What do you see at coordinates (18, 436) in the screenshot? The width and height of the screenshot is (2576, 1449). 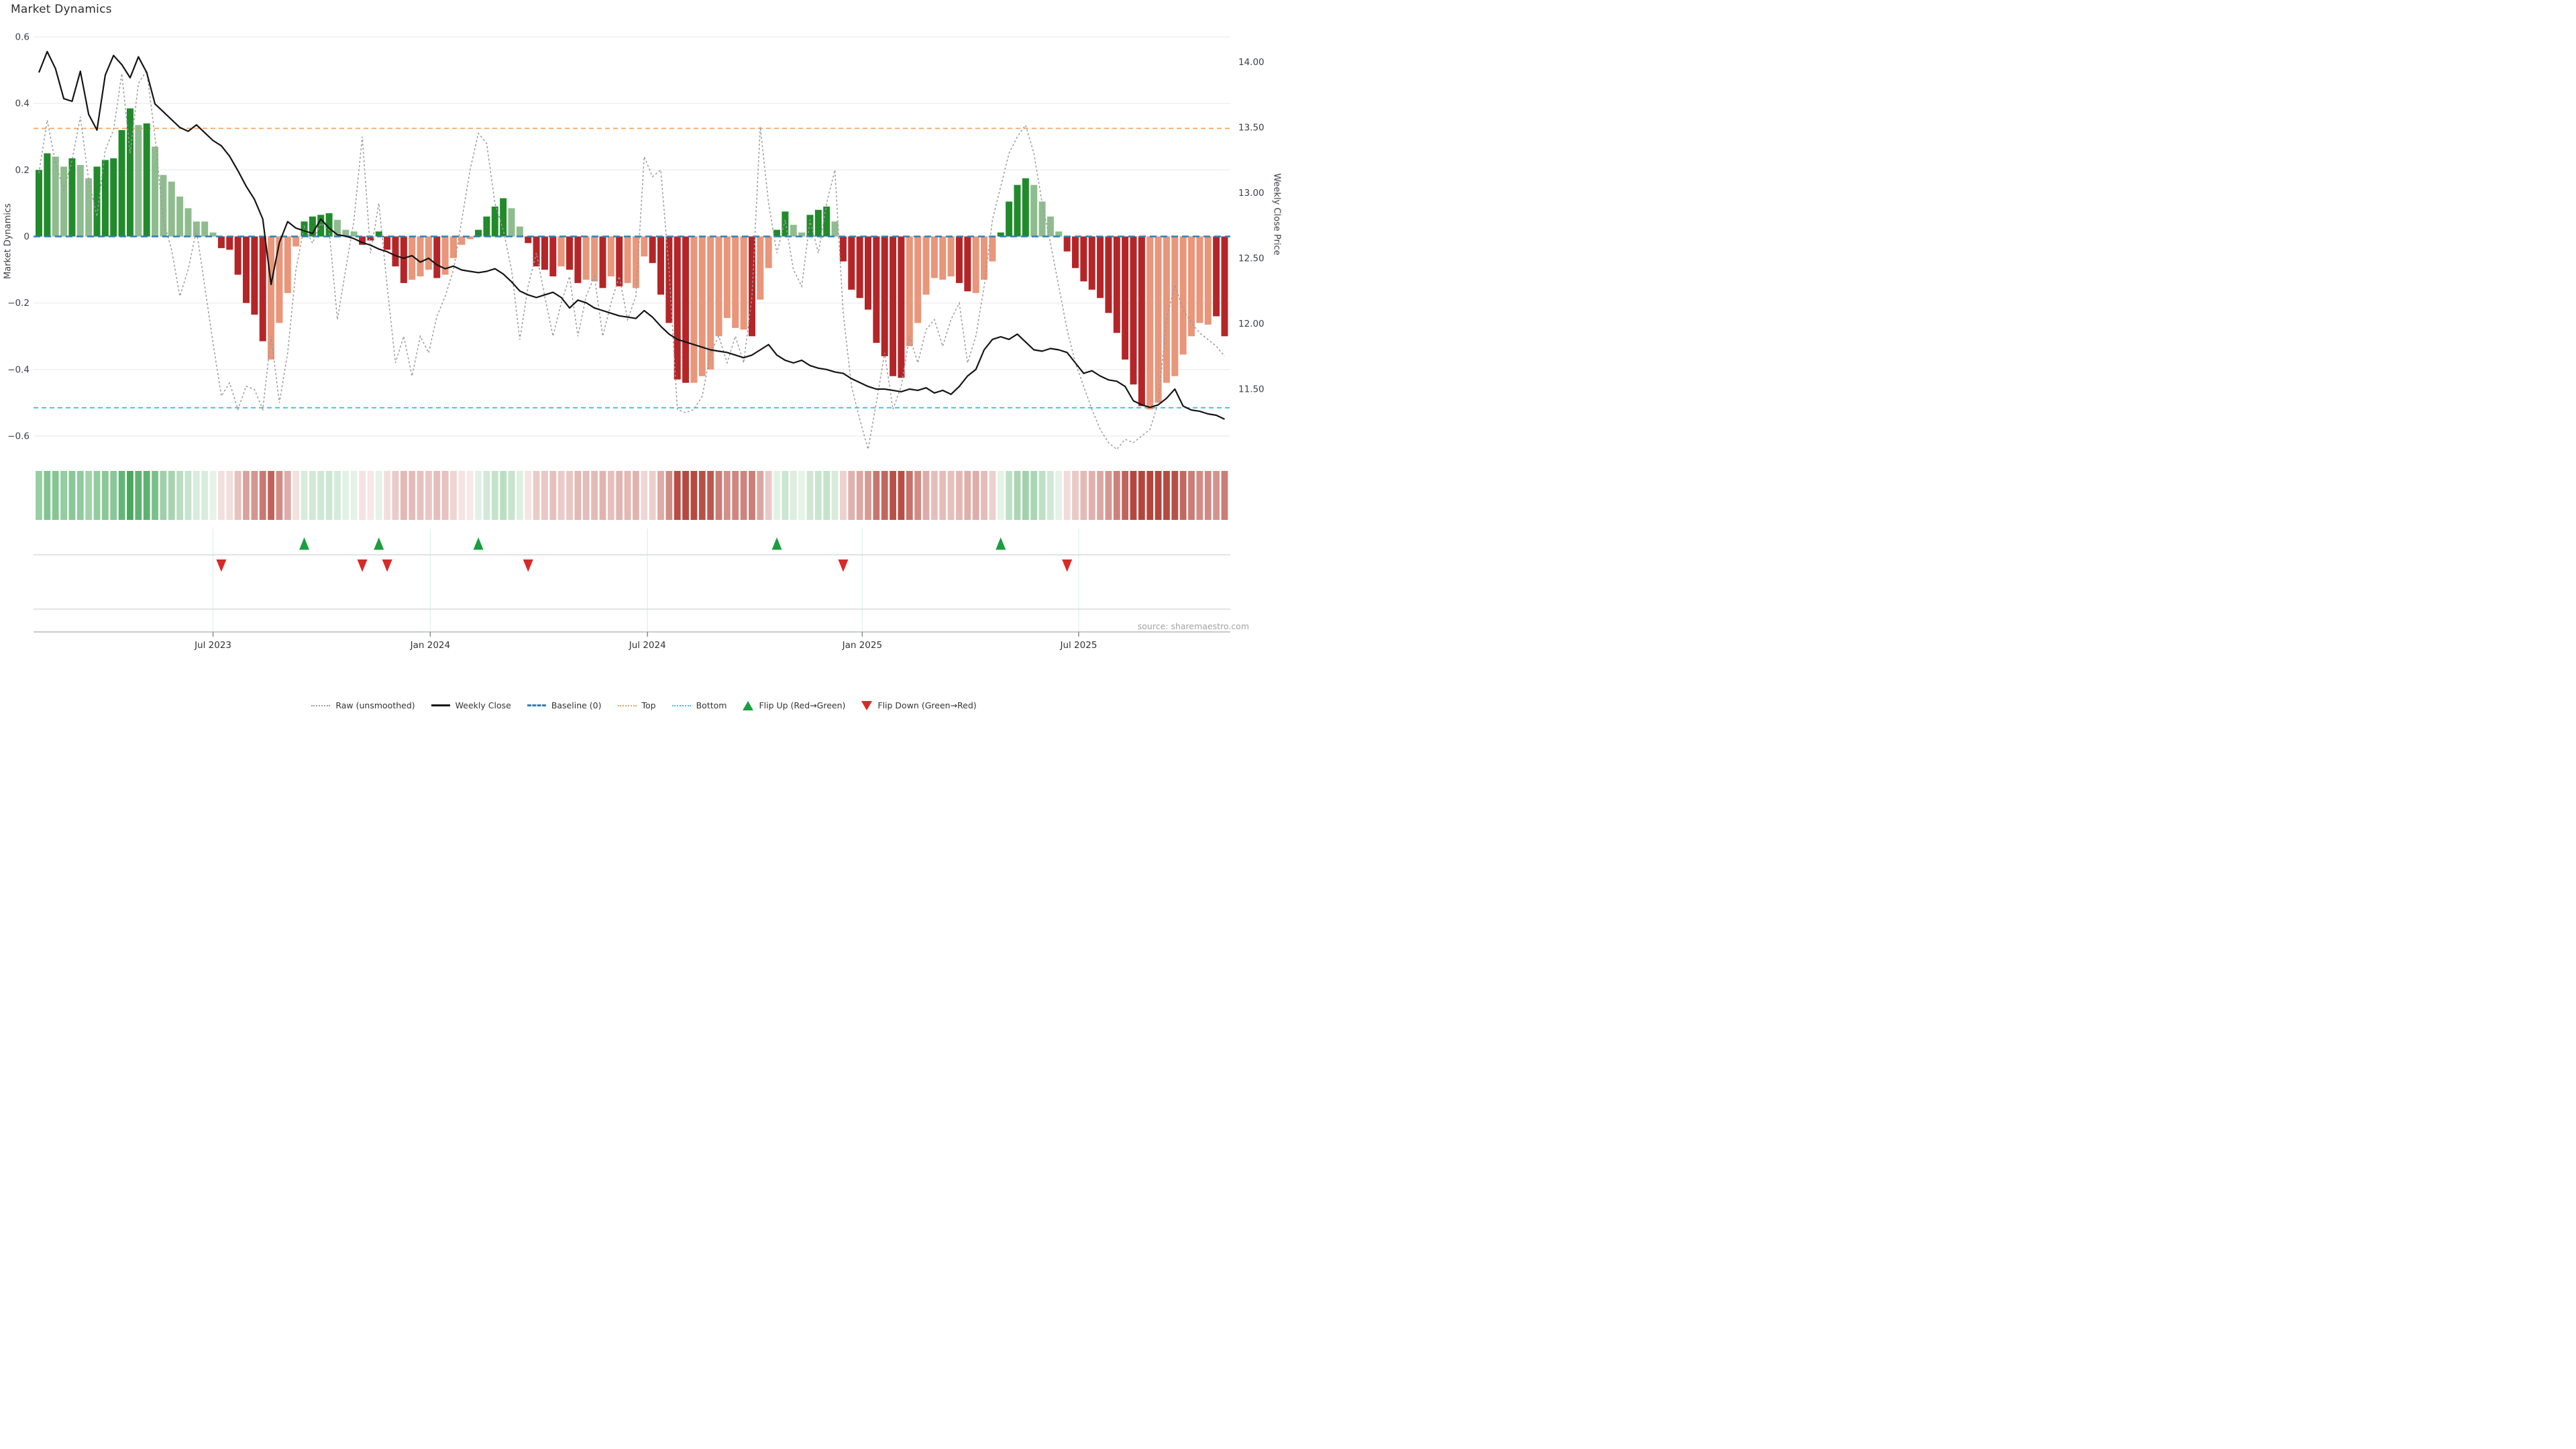 I see `left-axis-tick: −0.6` at bounding box center [18, 436].